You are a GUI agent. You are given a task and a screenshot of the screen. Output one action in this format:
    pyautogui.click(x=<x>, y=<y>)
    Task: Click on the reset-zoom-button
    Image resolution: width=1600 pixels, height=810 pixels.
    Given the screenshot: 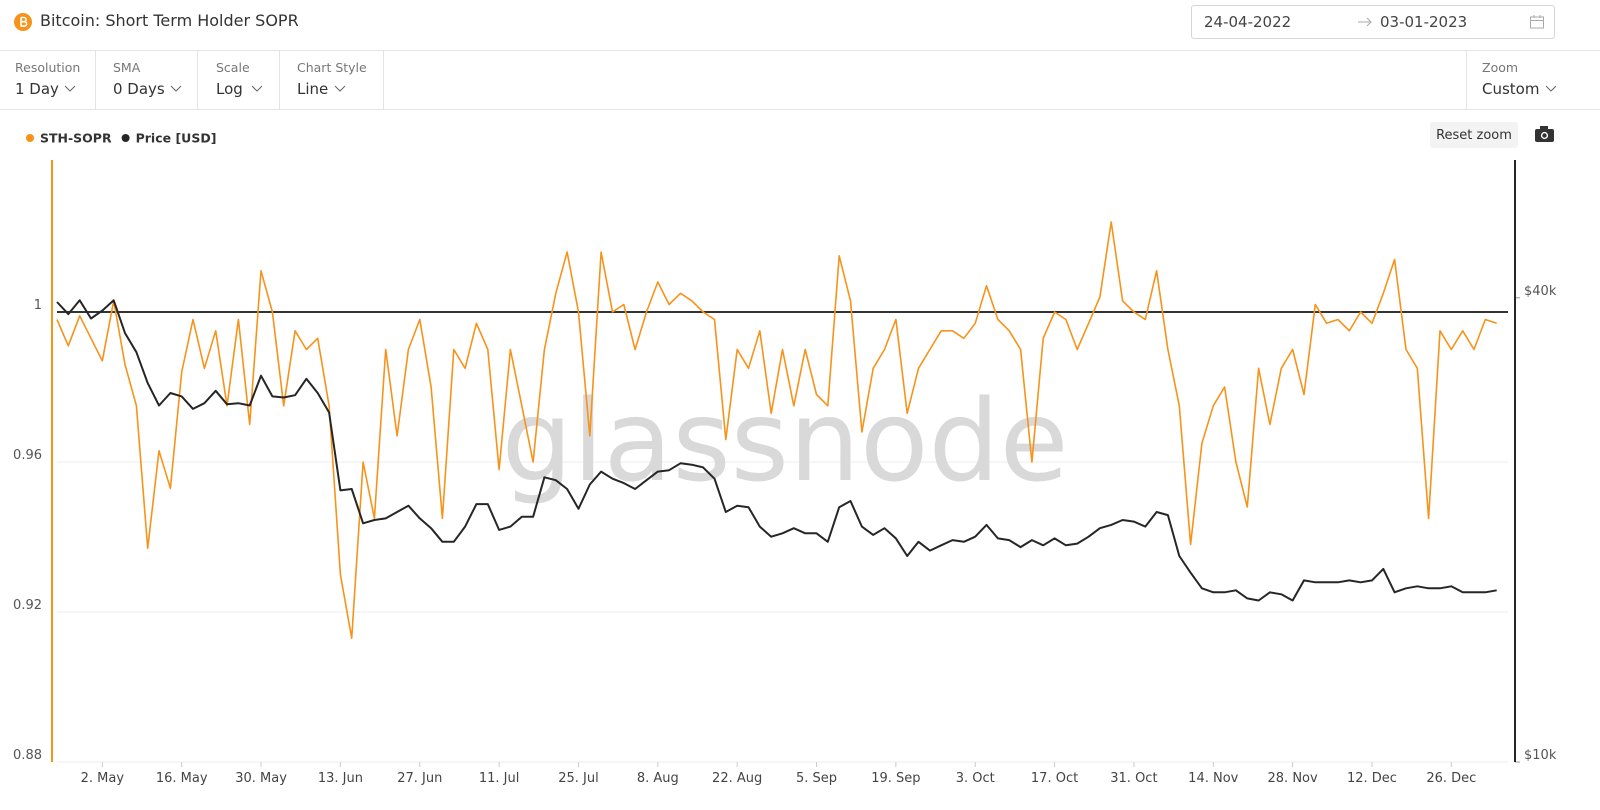 What is the action you would take?
    pyautogui.click(x=1474, y=135)
    